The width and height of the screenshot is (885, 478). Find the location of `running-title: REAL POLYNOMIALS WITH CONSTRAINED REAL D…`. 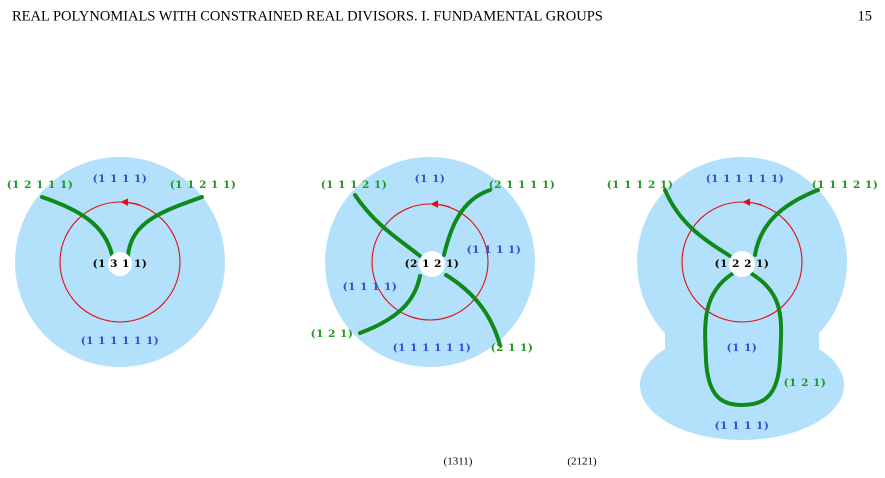

running-title: REAL POLYNOMIALS WITH CONSTRAINED REAL D… is located at coordinates (307, 16).